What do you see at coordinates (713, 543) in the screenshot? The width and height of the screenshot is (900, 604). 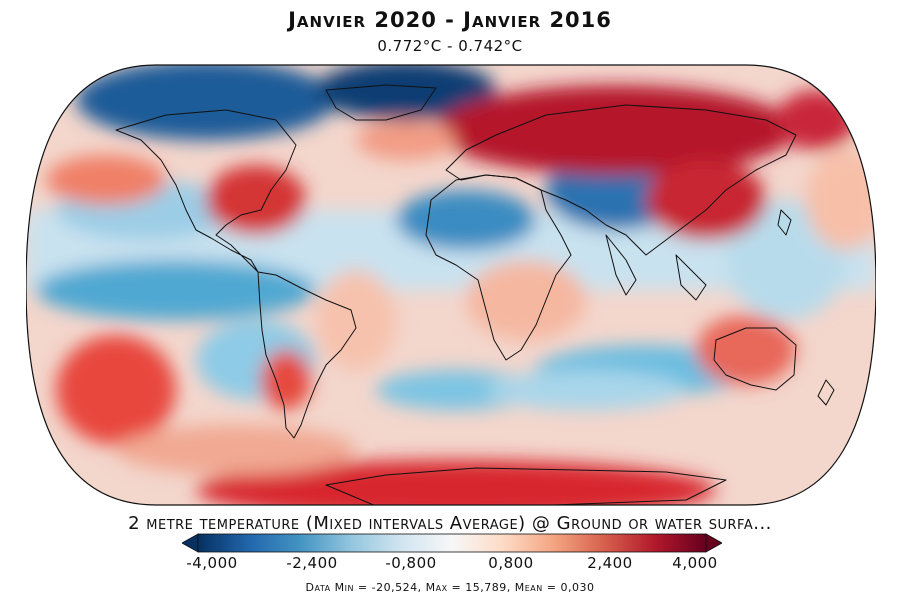 I see `colorbar-max-arrow` at bounding box center [713, 543].